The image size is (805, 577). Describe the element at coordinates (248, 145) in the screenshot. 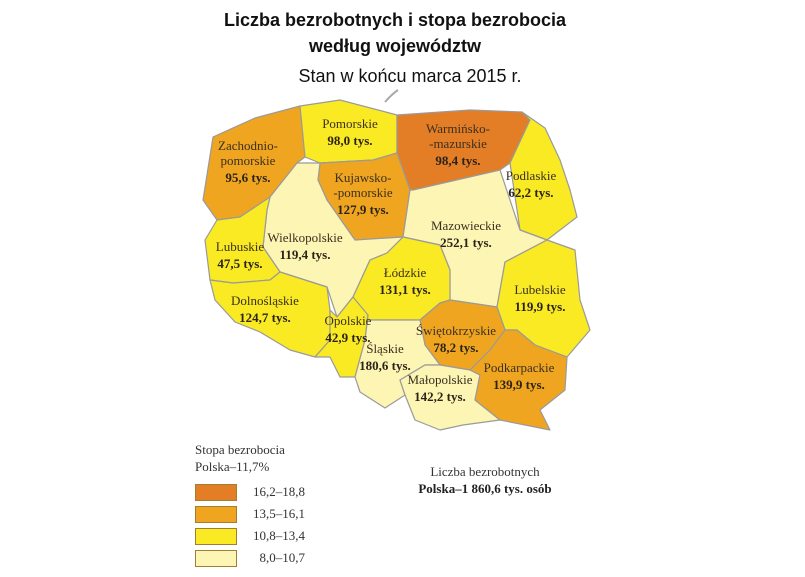

I see `region-name-zachodniopomorskie: Zachodnio-` at that location.